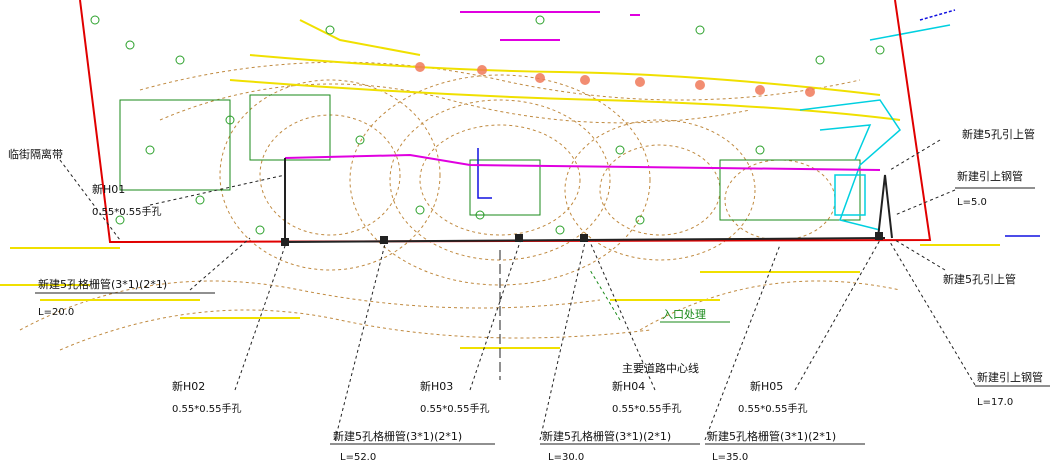 This screenshot has height=465, width=1061. I want to click on hand-hole-4-marker, so click(584, 238).